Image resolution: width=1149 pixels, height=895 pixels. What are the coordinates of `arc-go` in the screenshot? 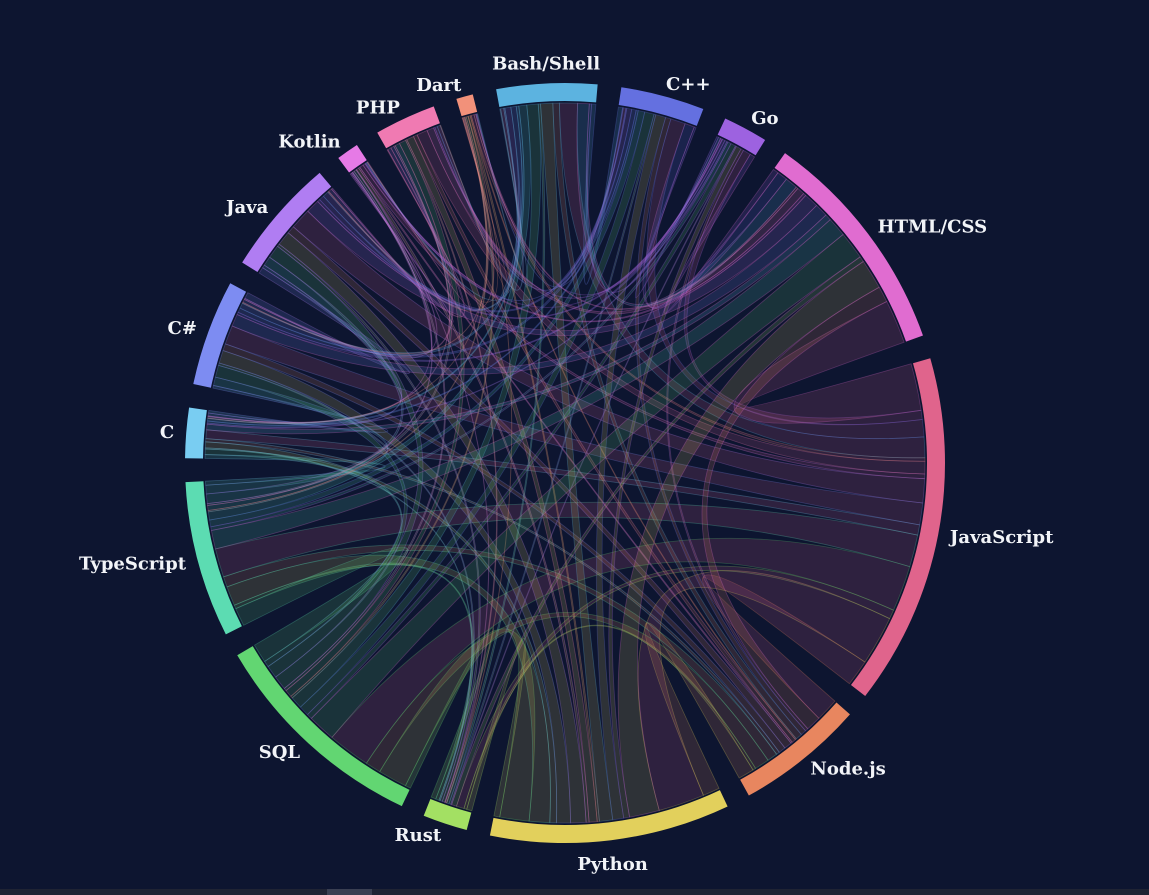 It's located at (741, 137).